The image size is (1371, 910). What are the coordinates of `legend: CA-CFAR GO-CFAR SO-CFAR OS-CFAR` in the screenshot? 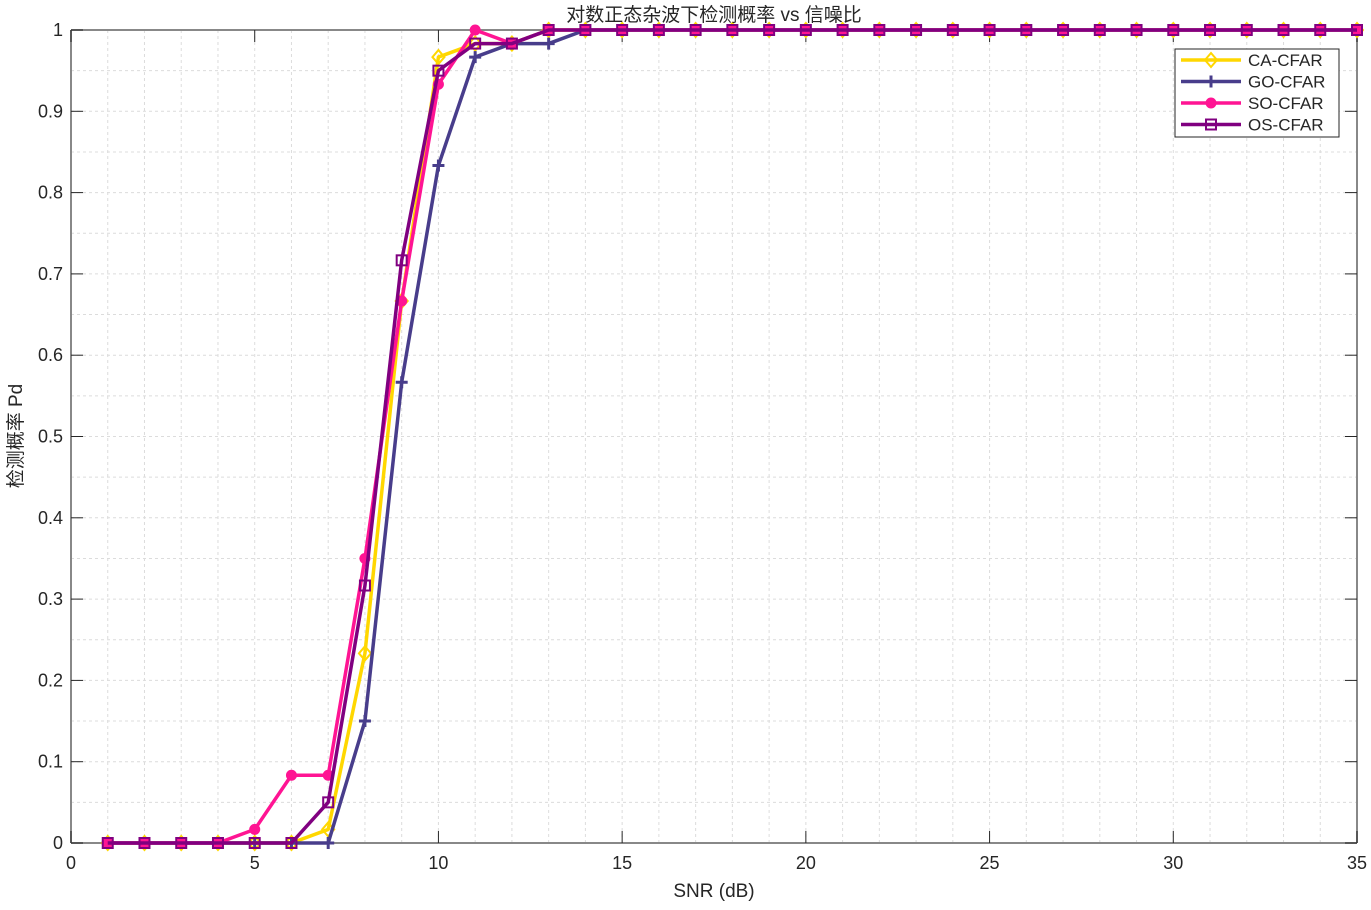 It's located at (1257, 93).